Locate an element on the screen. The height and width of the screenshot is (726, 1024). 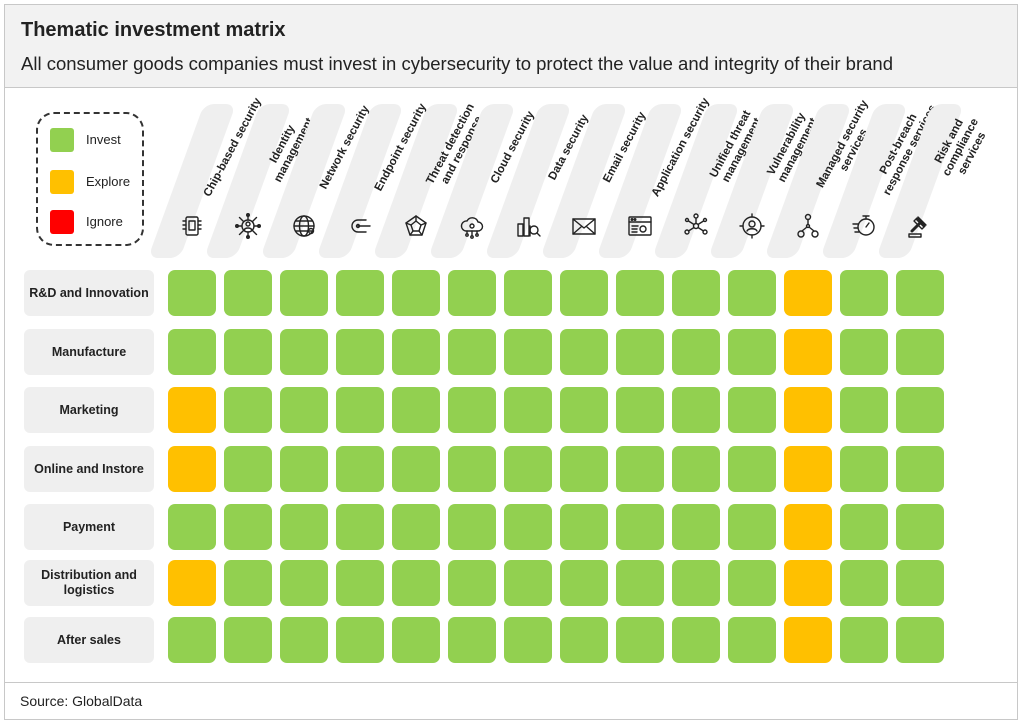
envelope-icon is located at coordinates (584, 226).